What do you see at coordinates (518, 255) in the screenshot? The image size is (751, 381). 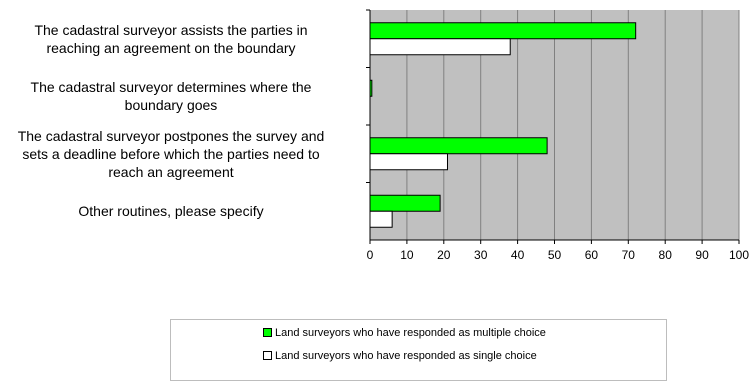 I see `x-tick-label: 40` at bounding box center [518, 255].